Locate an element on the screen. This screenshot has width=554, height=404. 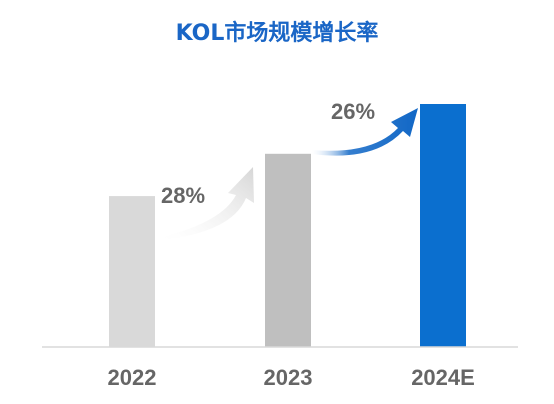
growth-label-2022-2023: 28% is located at coordinates (183, 195).